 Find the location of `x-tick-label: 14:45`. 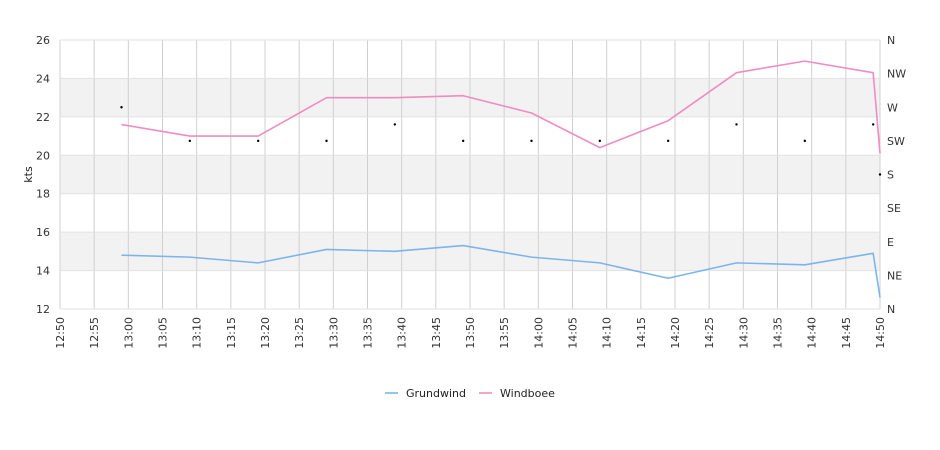

x-tick-label: 14:45 is located at coordinates (846, 333).